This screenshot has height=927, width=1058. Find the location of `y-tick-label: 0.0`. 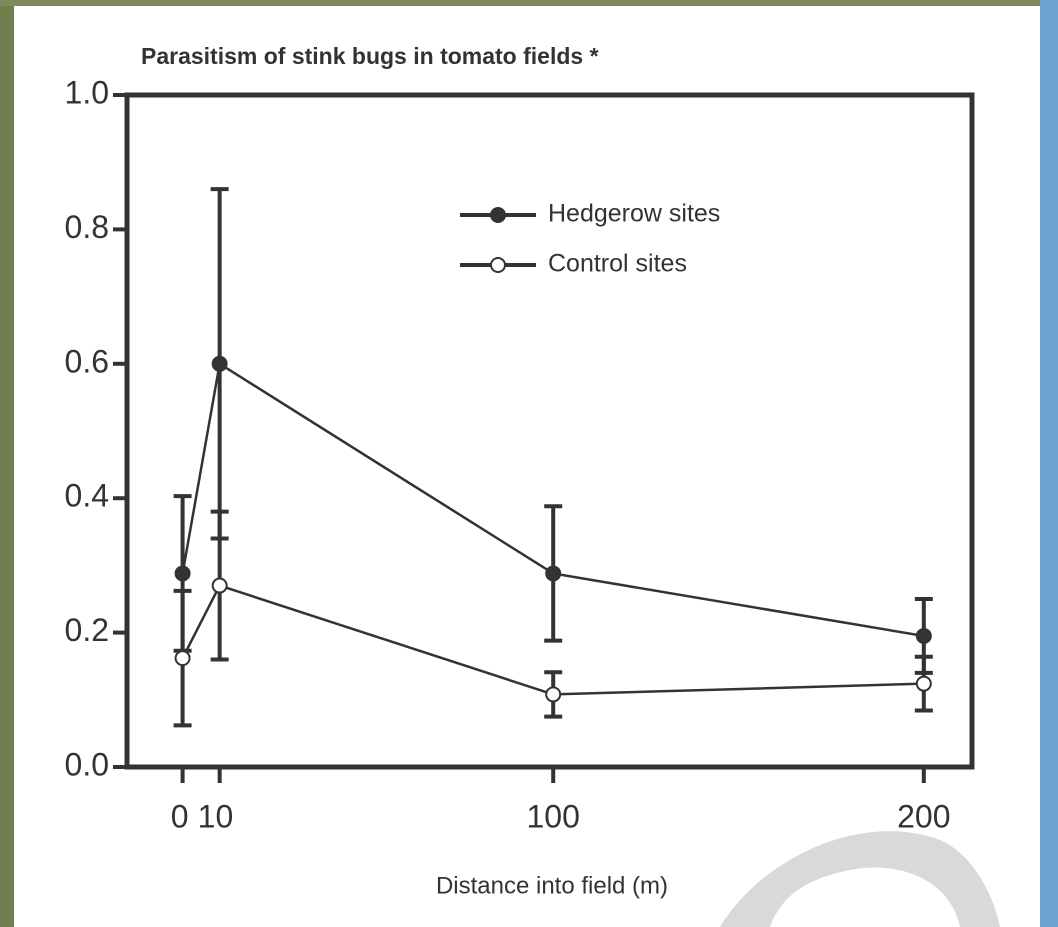

y-tick-label: 0.0 is located at coordinates (87, 764).